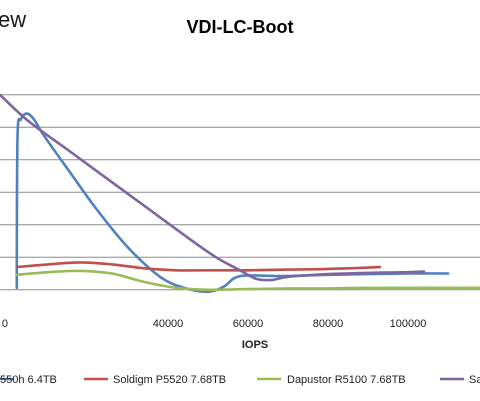 The image size is (480, 401). What do you see at coordinates (346, 380) in the screenshot?
I see `legend-label: Dapustor R5100 7.68TB` at bounding box center [346, 380].